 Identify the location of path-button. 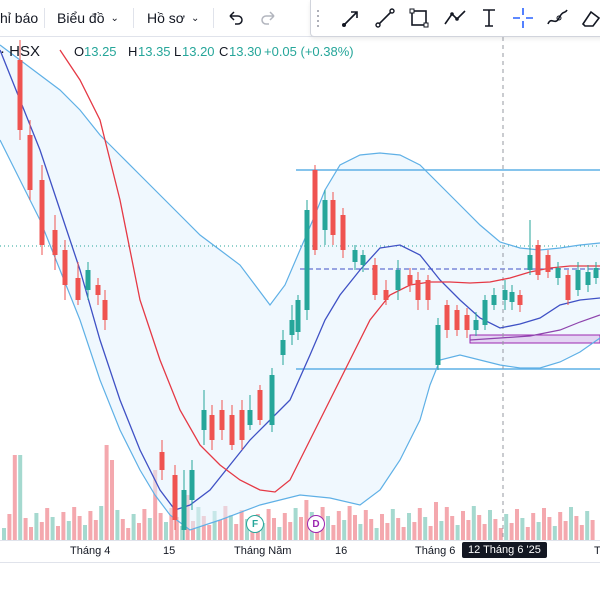
(455, 18).